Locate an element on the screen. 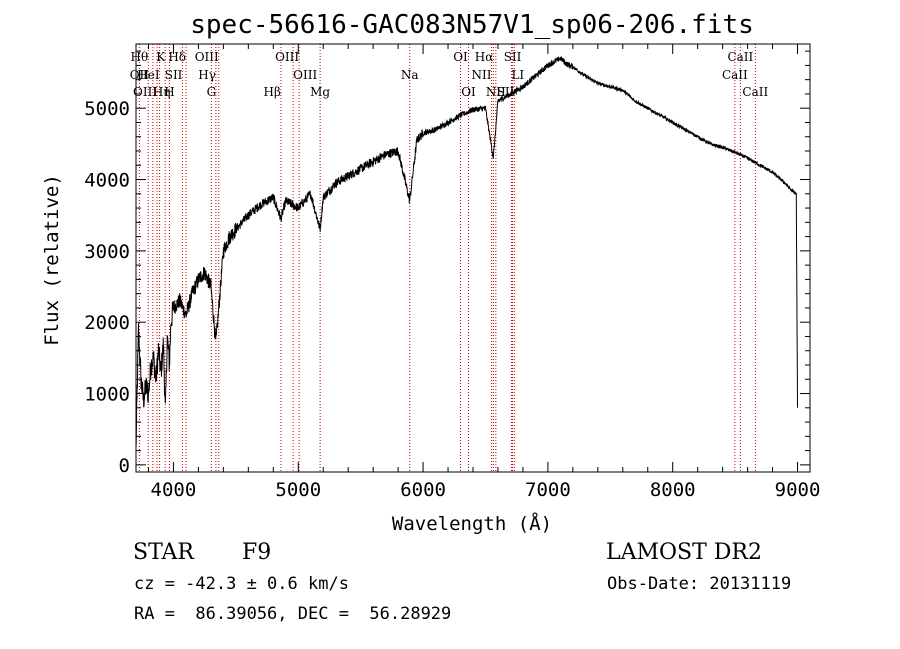 The width and height of the screenshot is (900, 649). redshift-text: cz = -42.3 ± 0.6 km/s is located at coordinates (241, 584).